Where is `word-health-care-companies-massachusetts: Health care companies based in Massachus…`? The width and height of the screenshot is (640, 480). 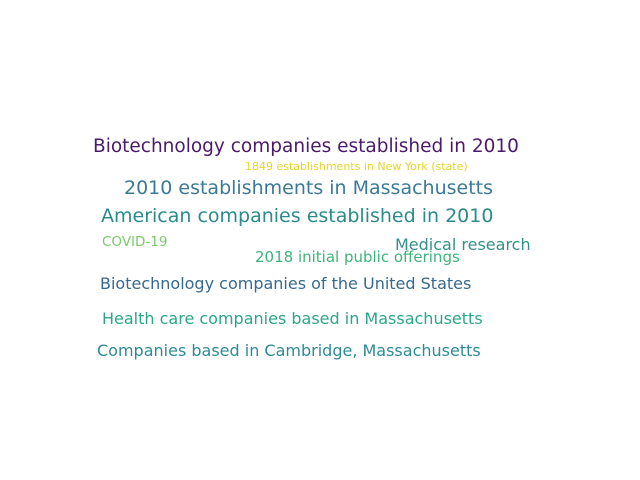
word-health-care-companies-massachusetts: Health care companies based in Massachus… is located at coordinates (292, 318).